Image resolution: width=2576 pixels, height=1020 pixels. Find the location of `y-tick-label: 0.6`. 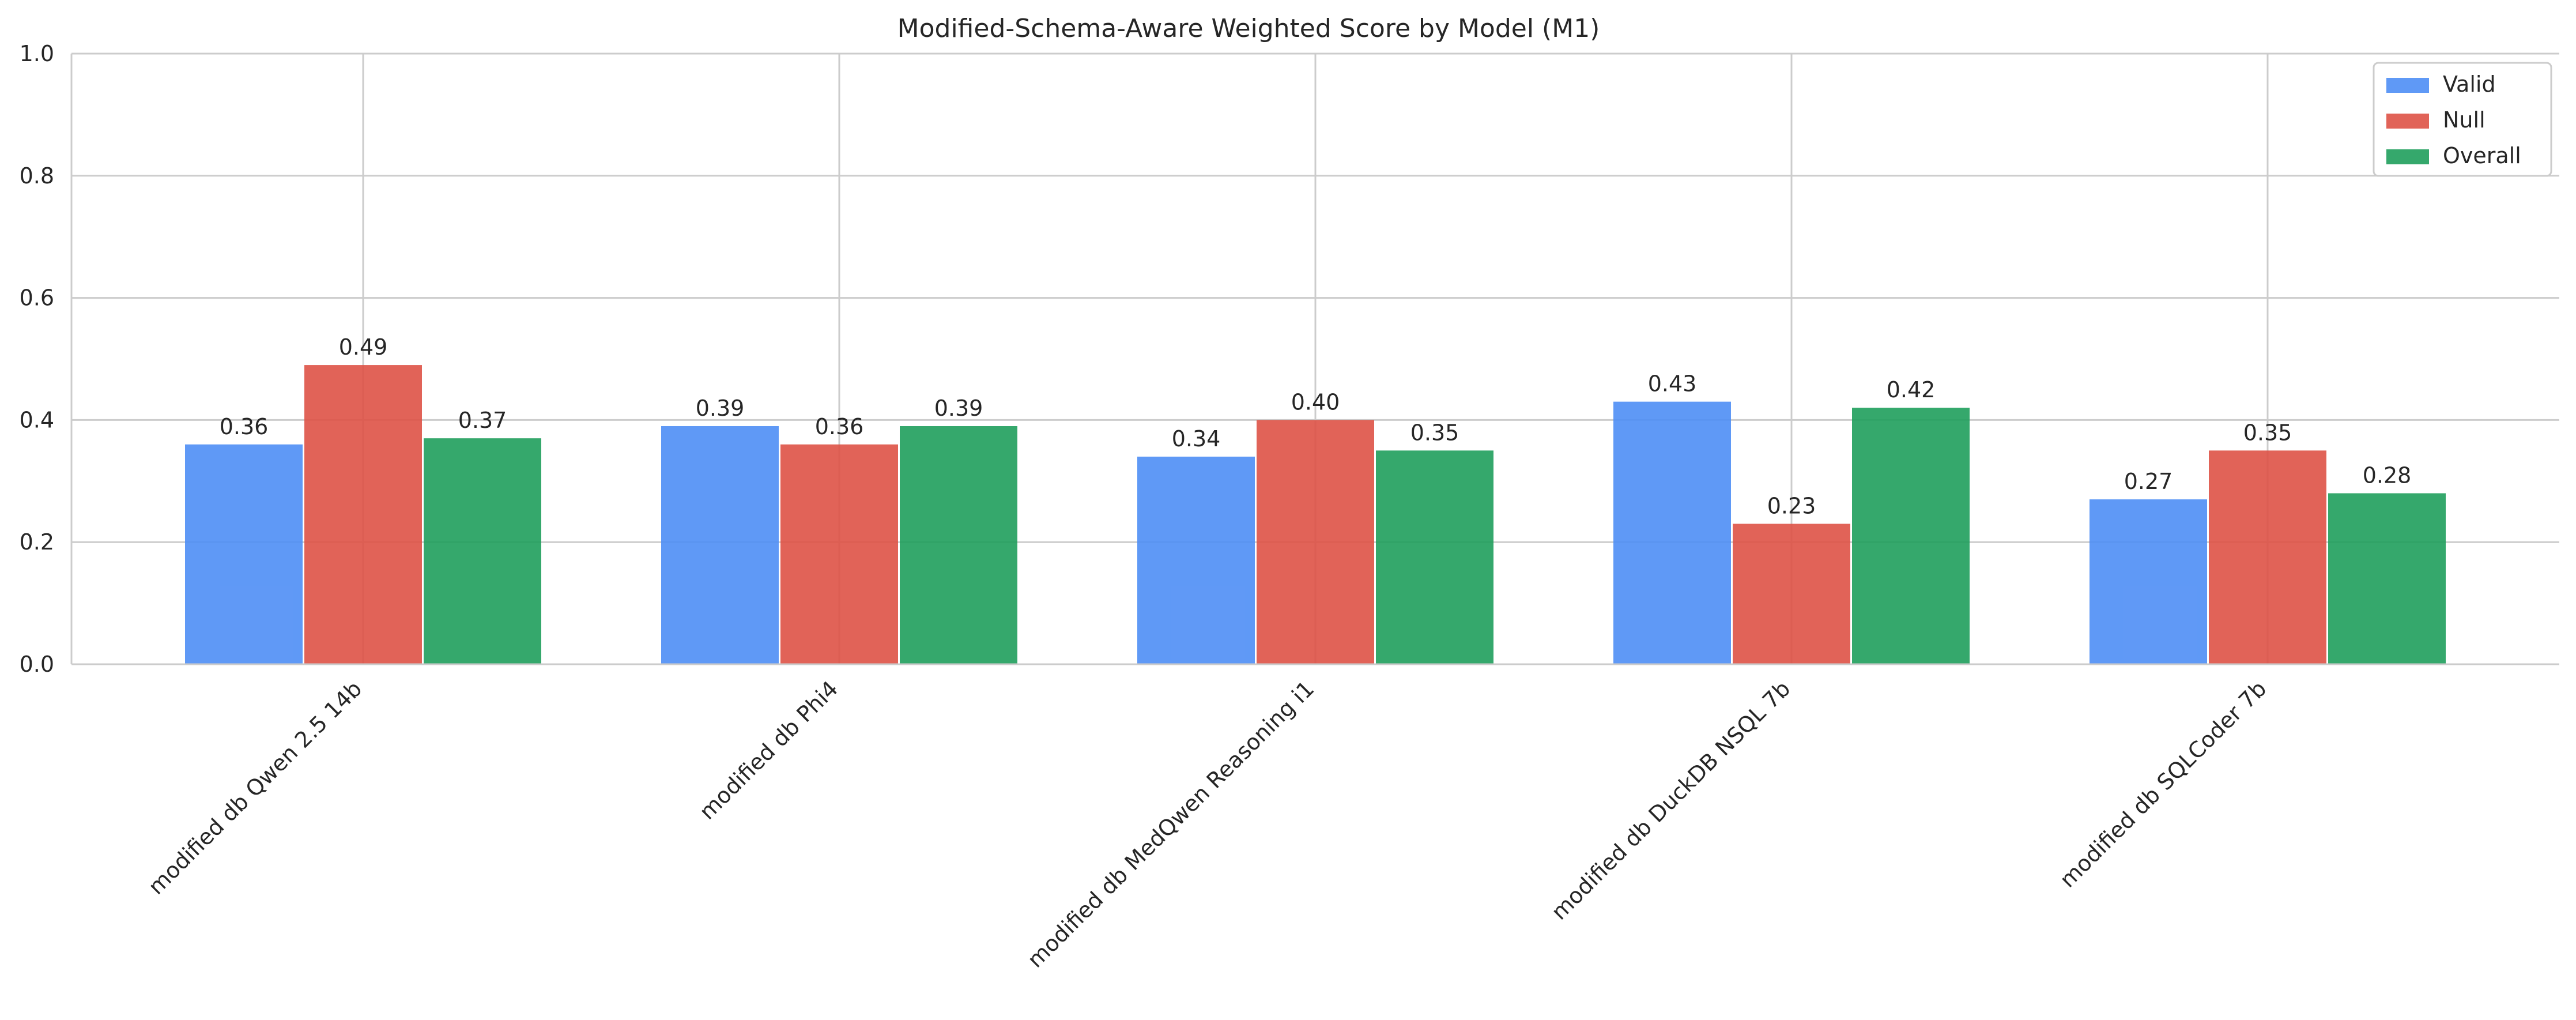

y-tick-label: 0.6 is located at coordinates (37, 298).